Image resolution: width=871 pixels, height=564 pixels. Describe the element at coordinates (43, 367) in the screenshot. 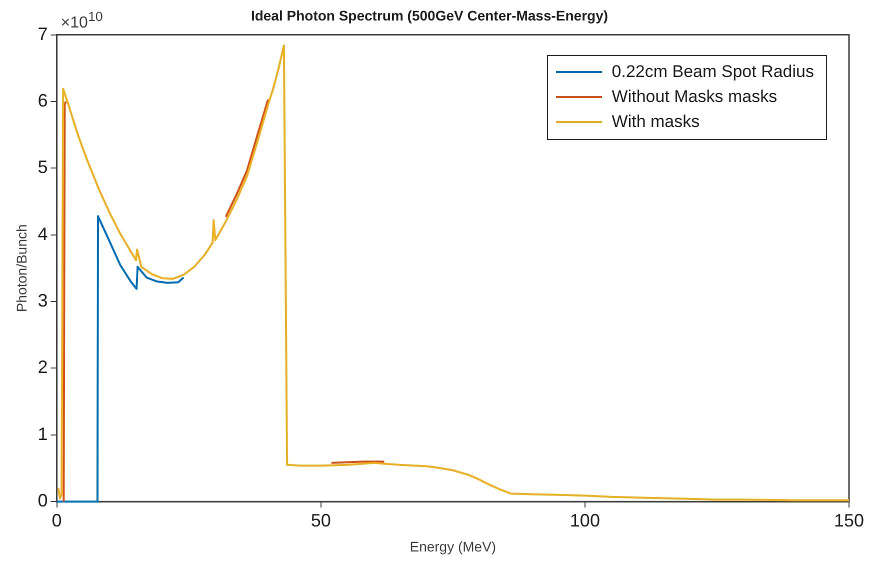

I see `y-tick-label: 2` at that location.